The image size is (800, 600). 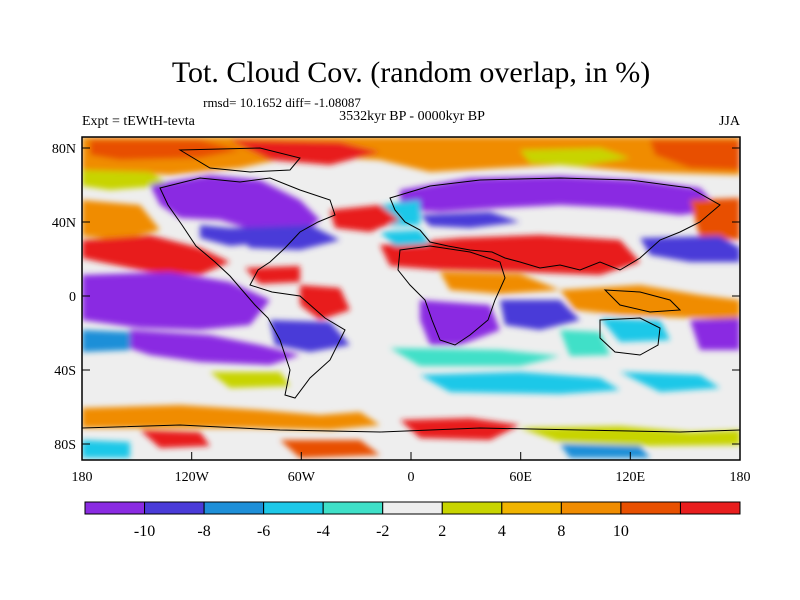 I want to click on period-label: 3532kyr BP - 0000kyr BP, so click(x=412, y=116).